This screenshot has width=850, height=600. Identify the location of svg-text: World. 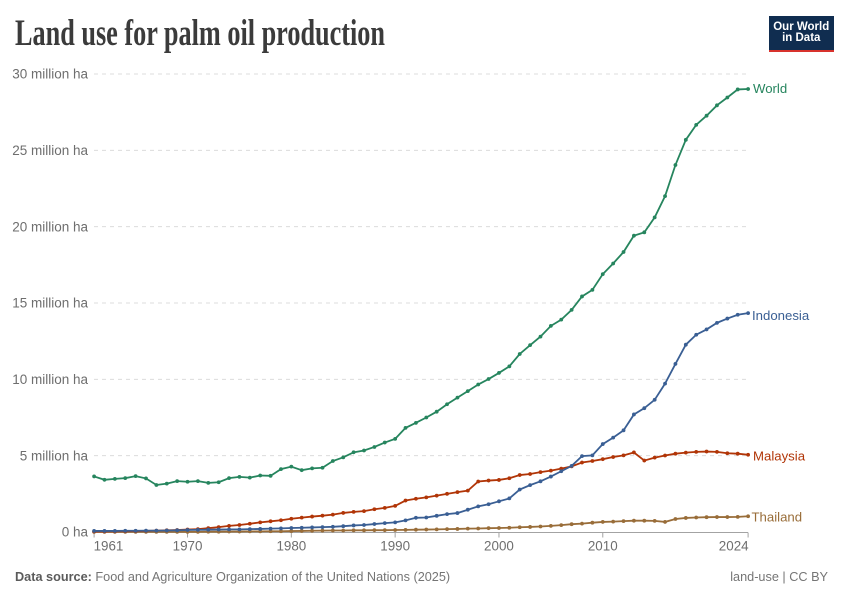
(770, 88).